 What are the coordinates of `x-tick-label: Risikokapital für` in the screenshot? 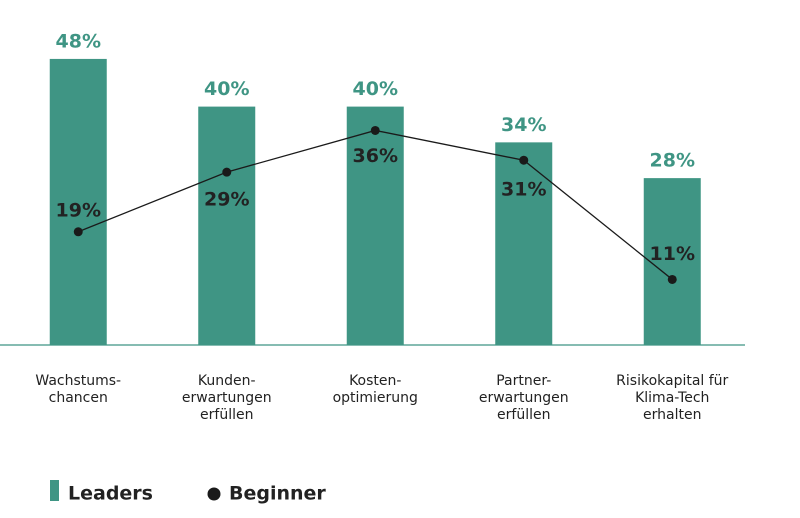 It's located at (672, 381).